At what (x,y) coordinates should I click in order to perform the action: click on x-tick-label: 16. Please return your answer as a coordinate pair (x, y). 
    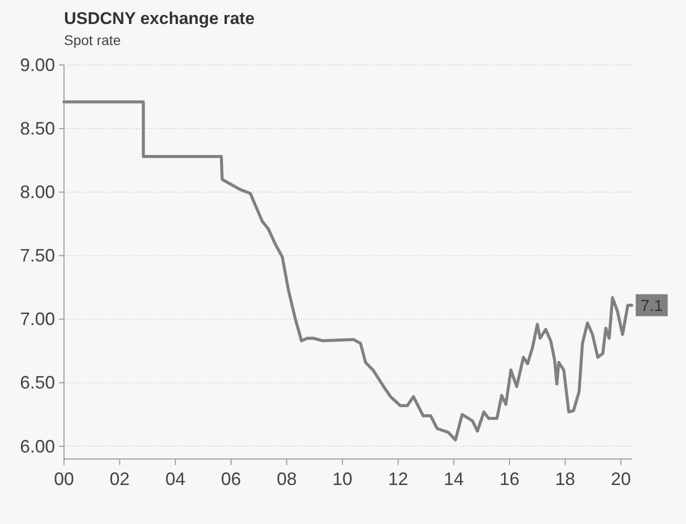
    Looking at the image, I should click on (509, 479).